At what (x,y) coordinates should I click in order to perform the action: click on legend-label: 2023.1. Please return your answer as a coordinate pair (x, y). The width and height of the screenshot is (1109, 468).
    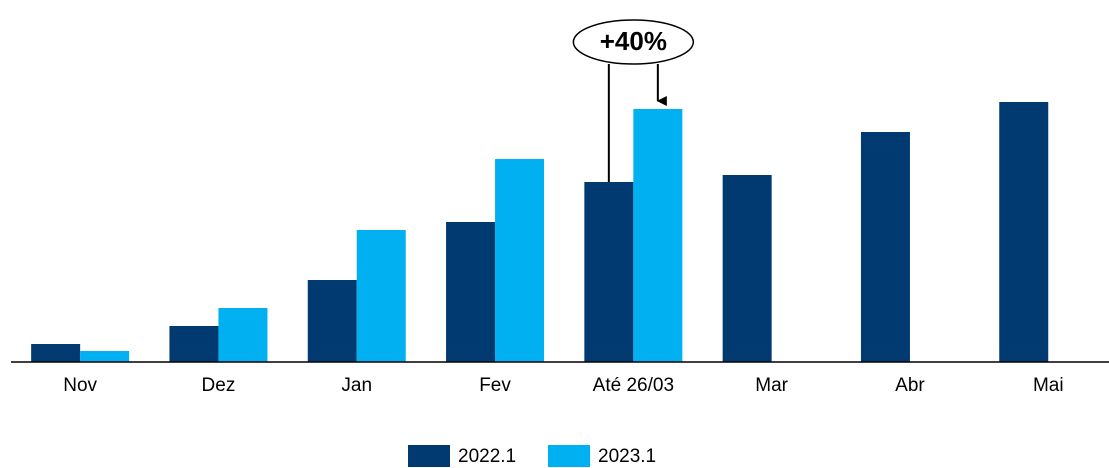
    Looking at the image, I should click on (627, 456).